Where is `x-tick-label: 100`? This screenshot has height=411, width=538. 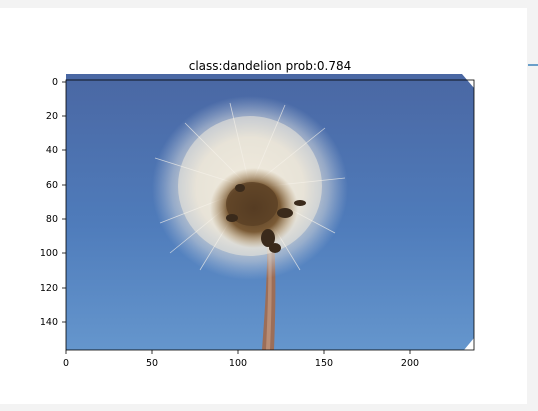 x-tick-label: 100 is located at coordinates (238, 363).